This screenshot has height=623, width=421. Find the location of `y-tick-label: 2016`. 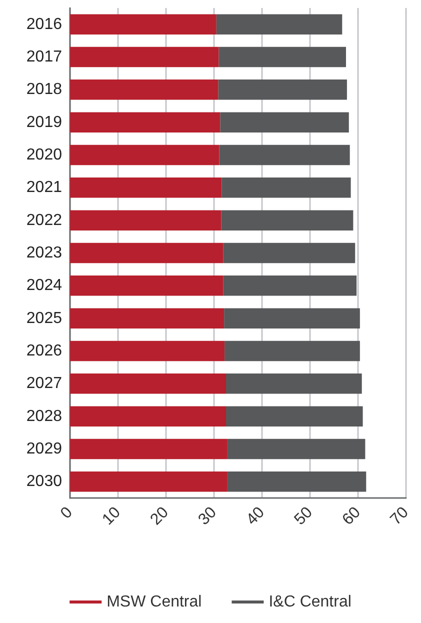

y-tick-label: 2016 is located at coordinates (44, 24).